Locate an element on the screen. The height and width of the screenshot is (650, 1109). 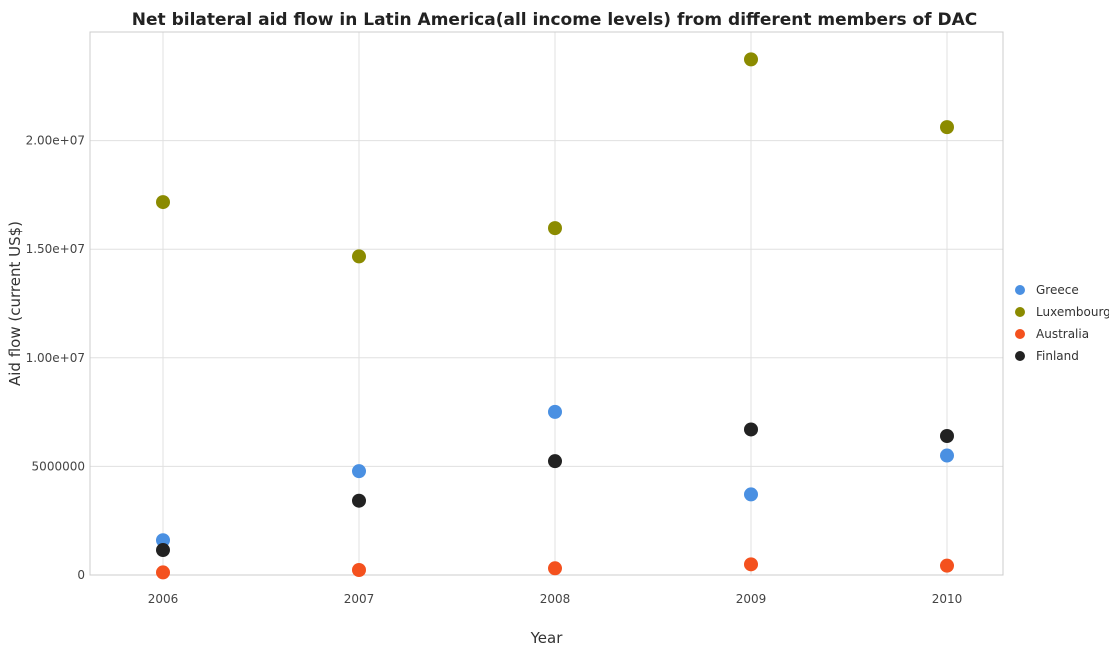
y-tick-label: 1.00e+07 is located at coordinates (55, 358).